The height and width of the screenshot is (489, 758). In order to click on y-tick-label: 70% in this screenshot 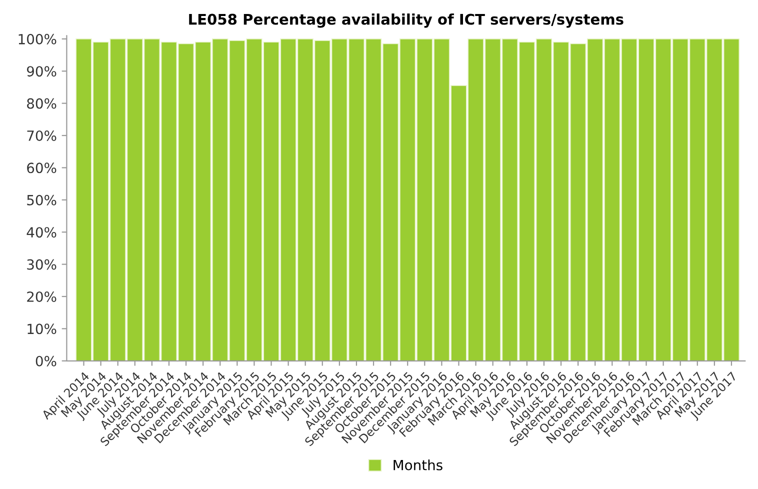, I will do `click(41, 135)`.